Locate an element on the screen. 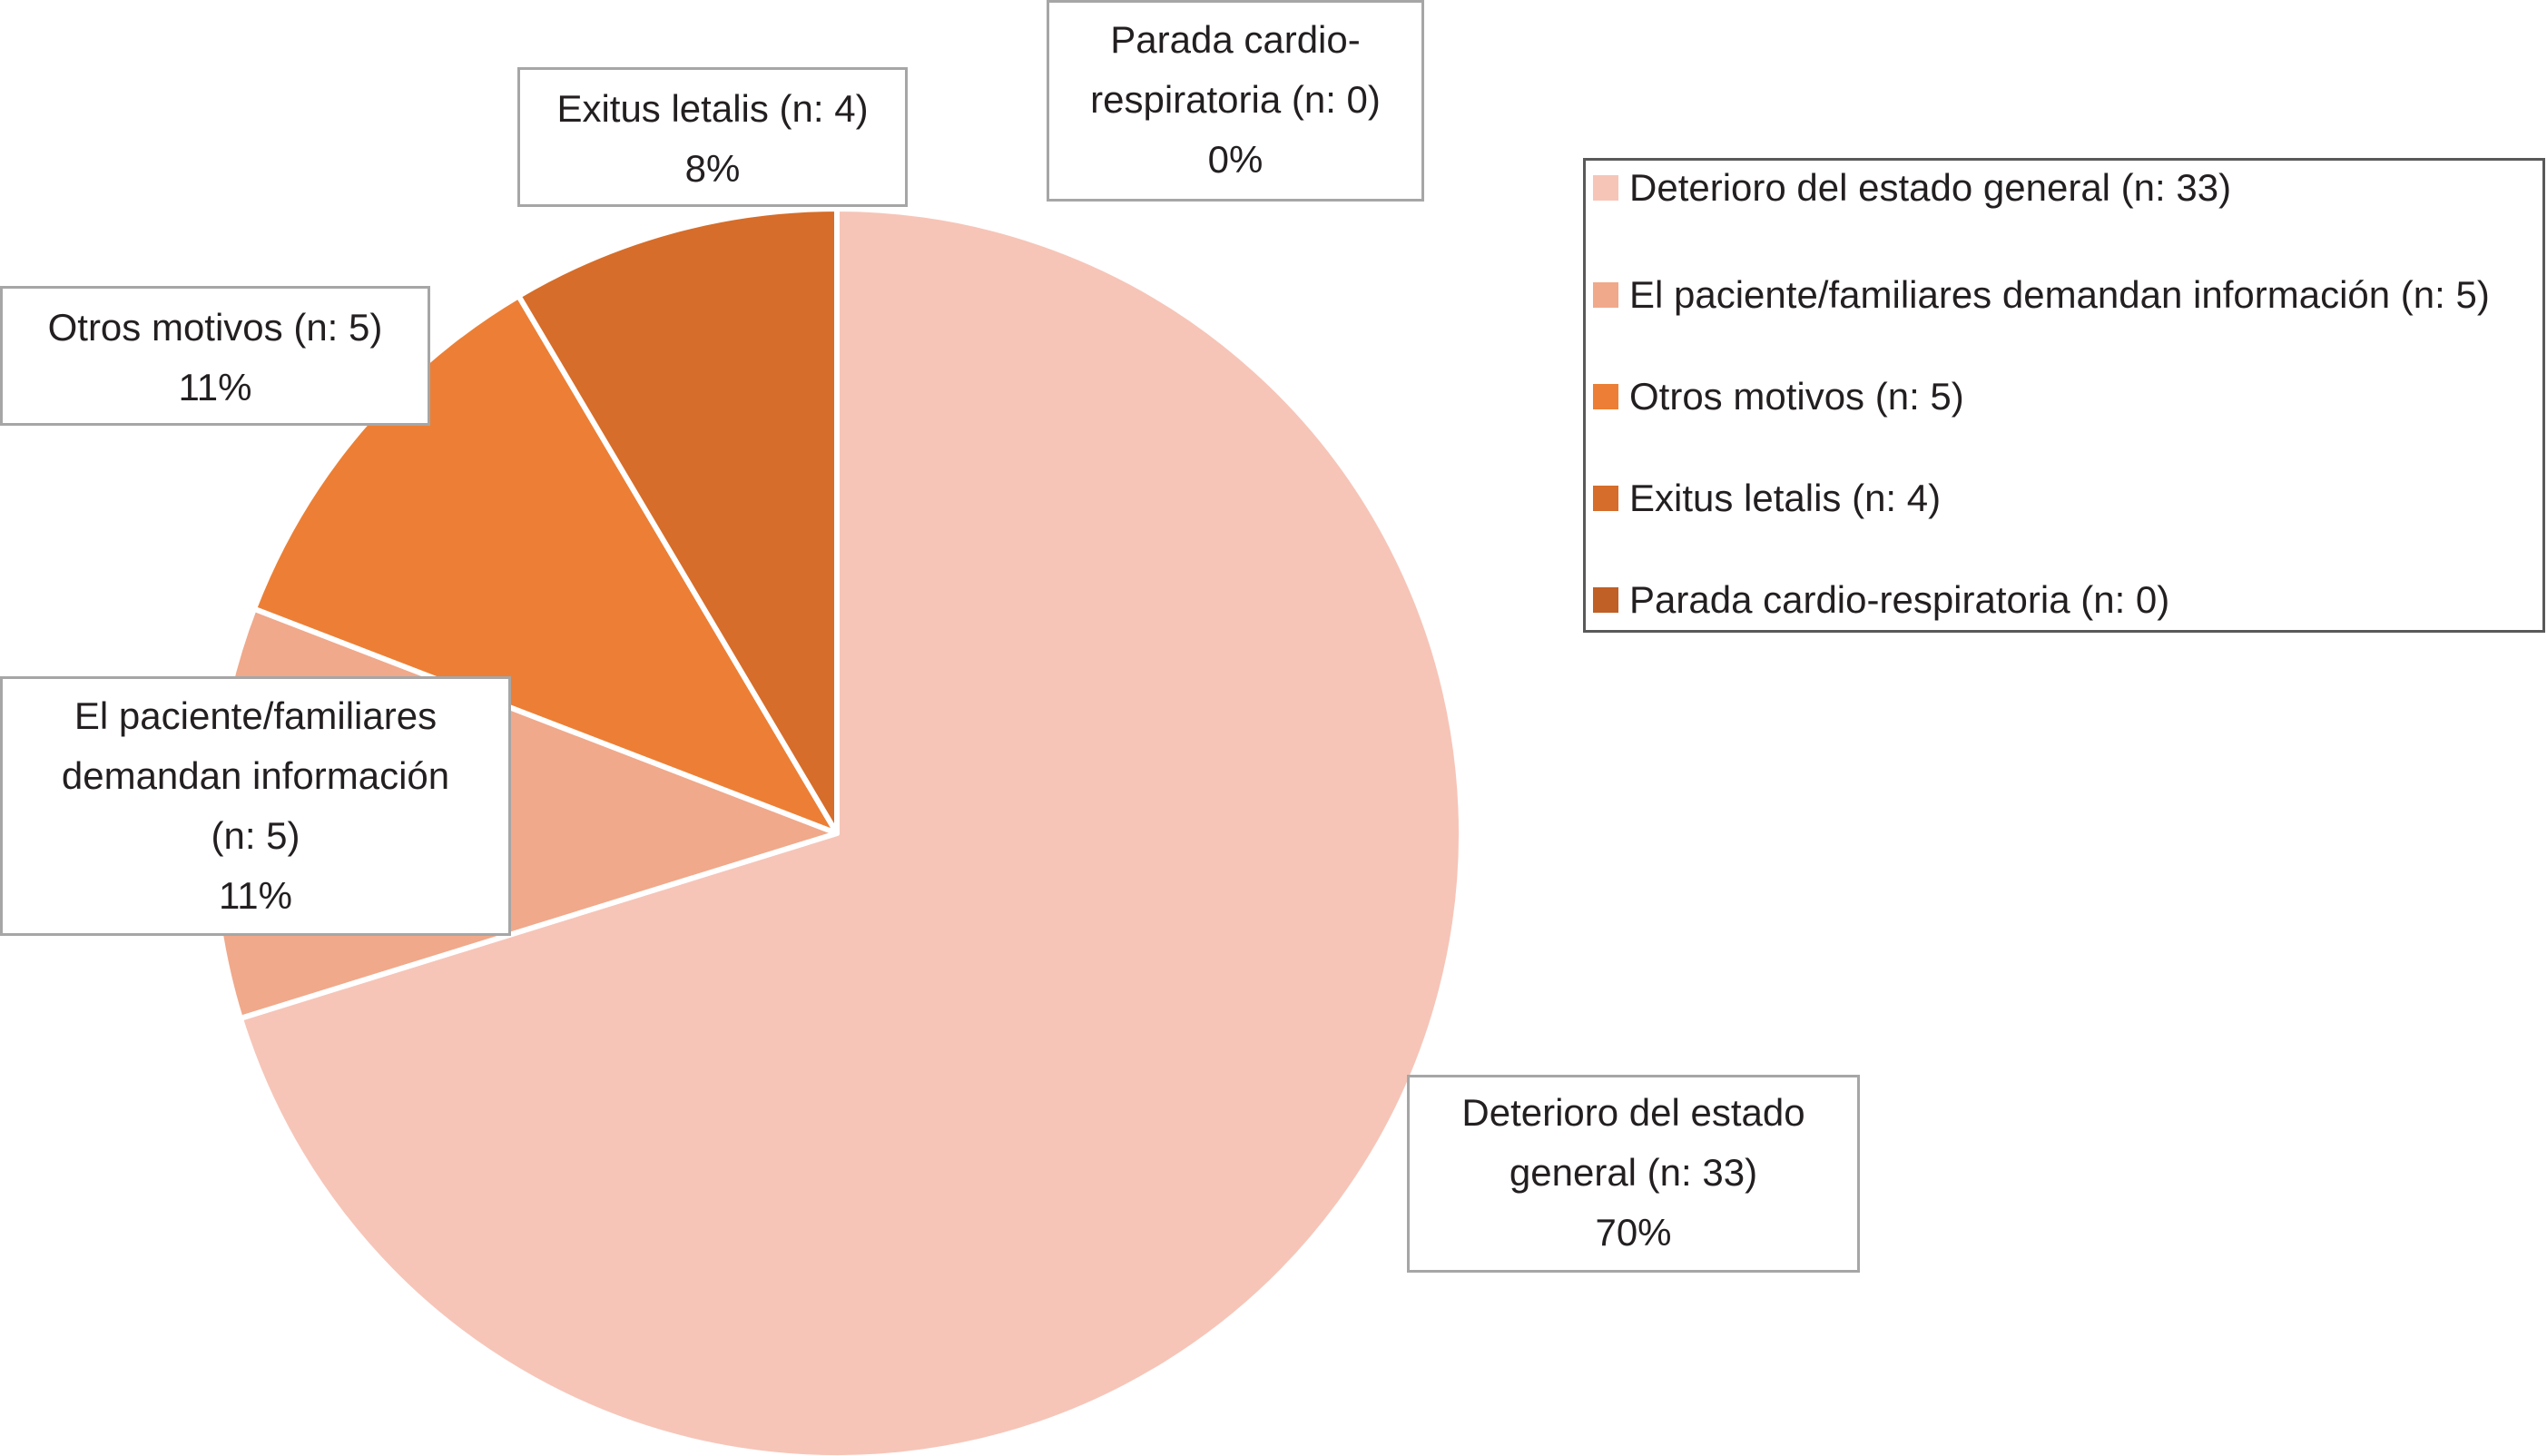  callout-parada-cardio-respiratoria: Parada cardio- respiratoria (n: 0) 0% is located at coordinates (1235, 101).